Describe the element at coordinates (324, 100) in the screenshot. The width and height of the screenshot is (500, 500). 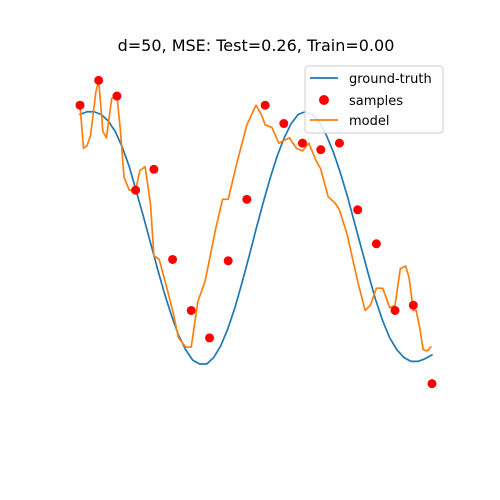
I see `legend-samples-swatch` at that location.